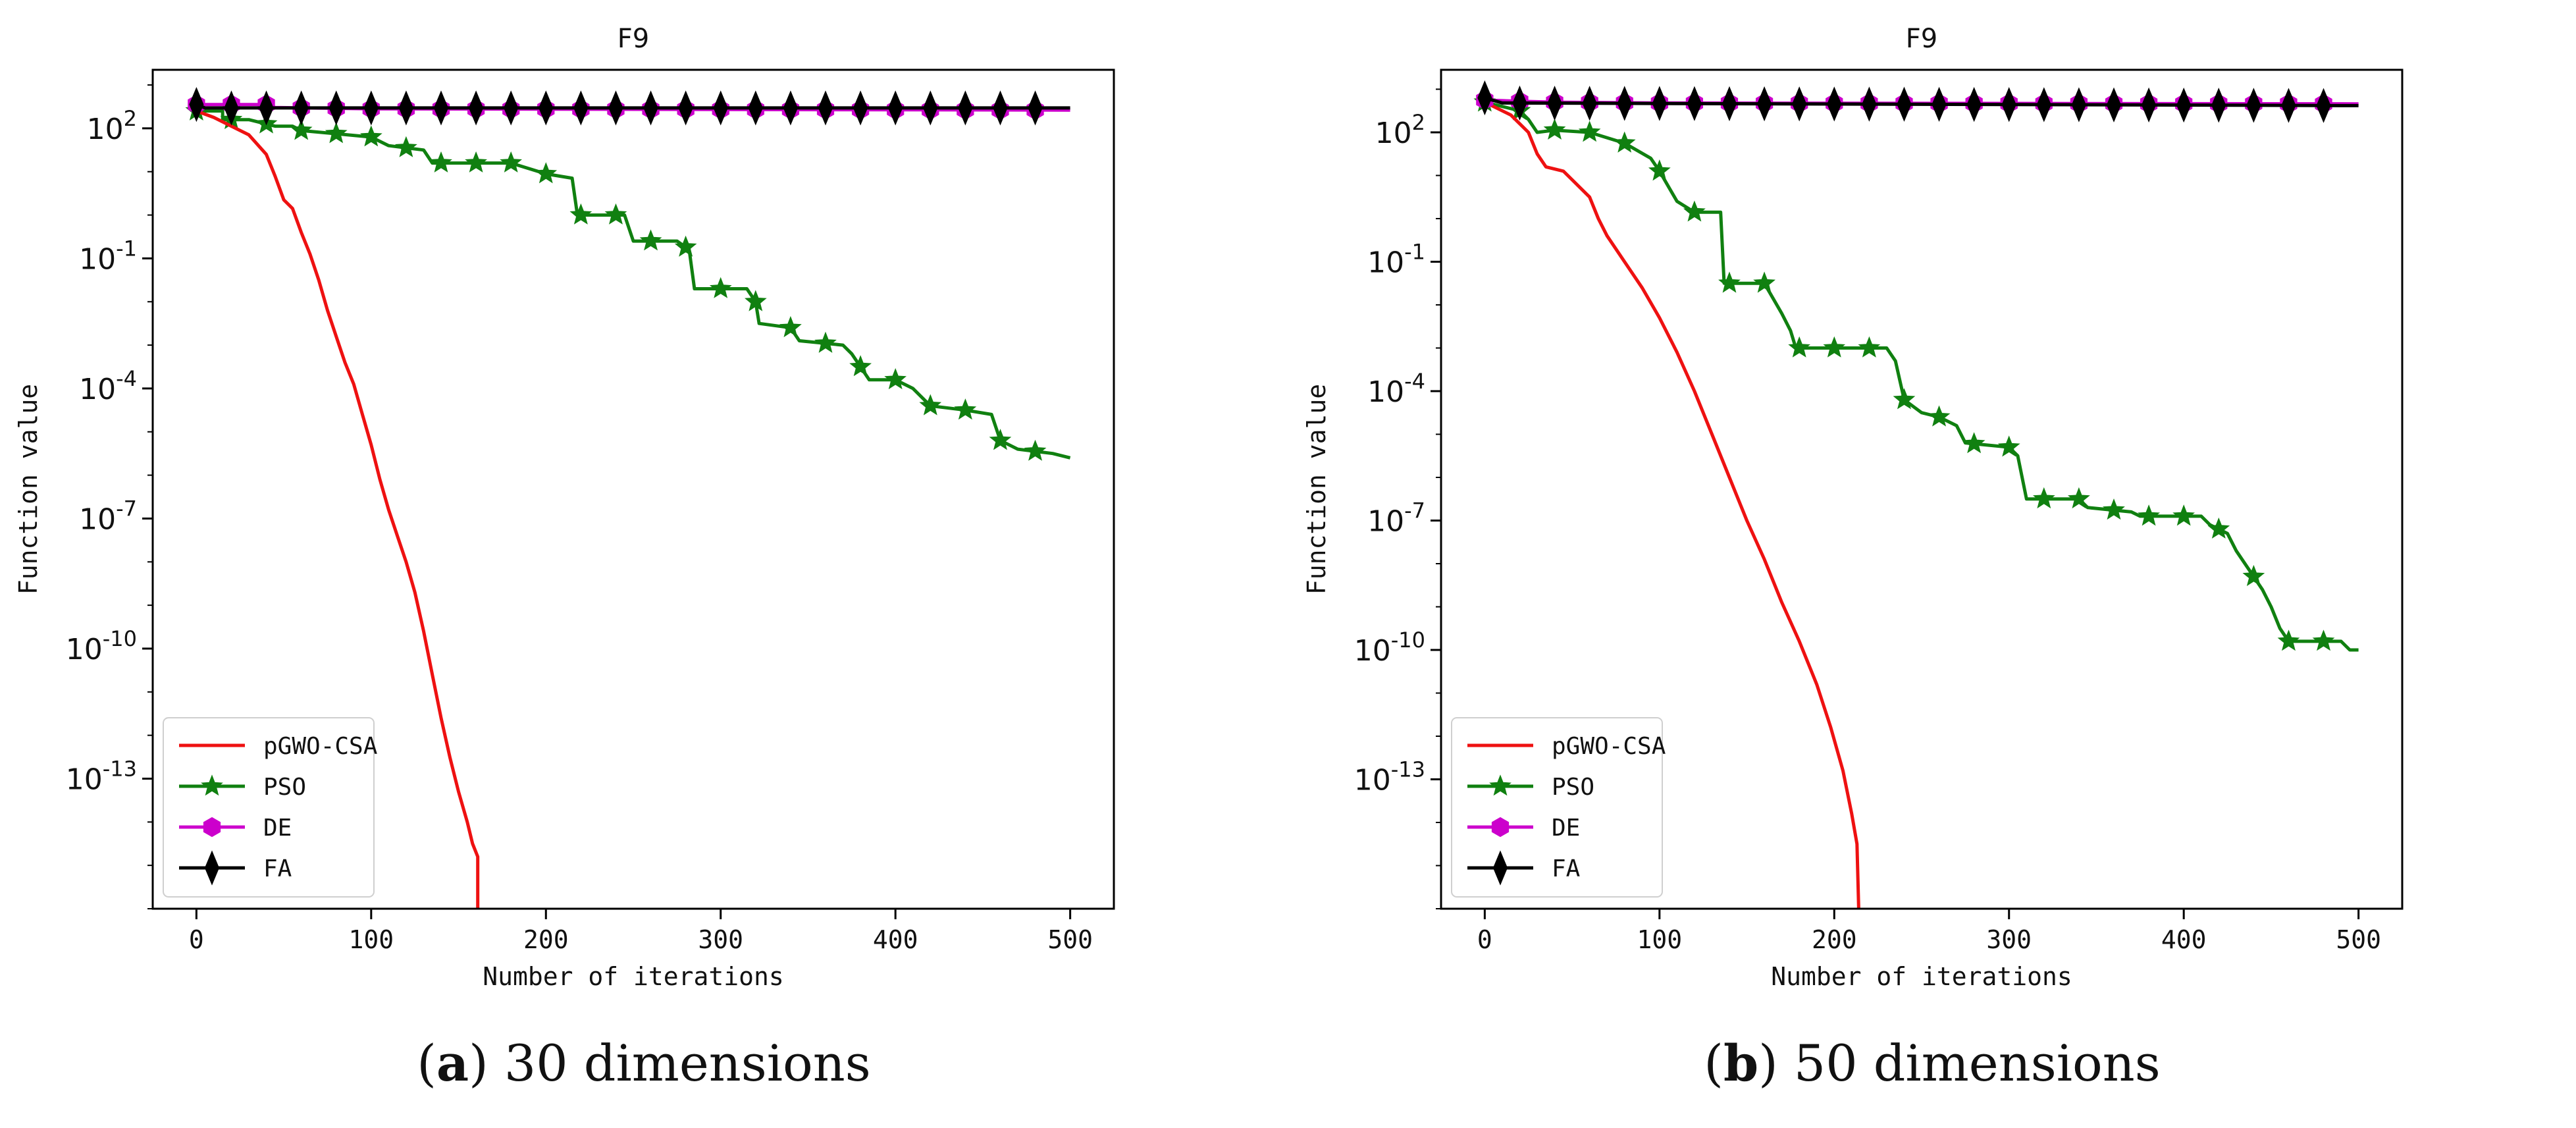 Image resolution: width=2576 pixels, height=1128 pixels. I want to click on caption-a: (a) 30 dimensions, so click(644, 1063).